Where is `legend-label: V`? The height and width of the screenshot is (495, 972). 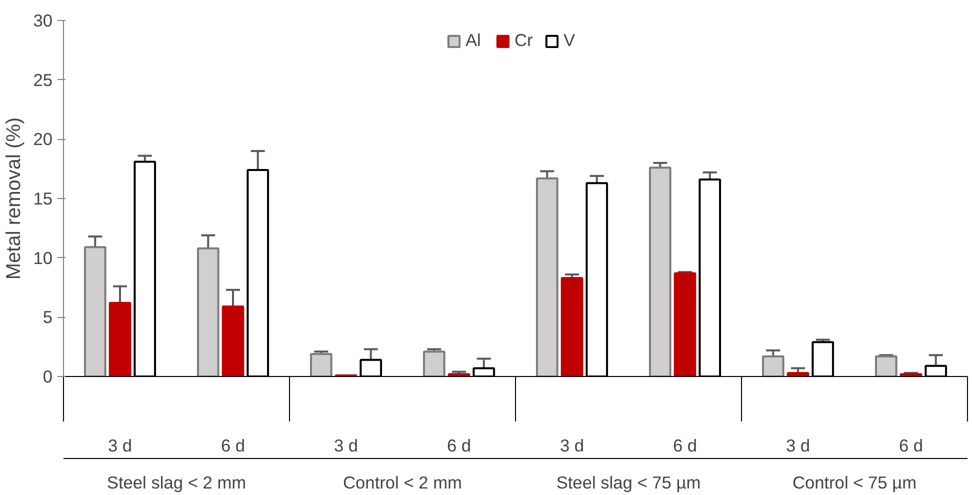
legend-label: V is located at coordinates (570, 40).